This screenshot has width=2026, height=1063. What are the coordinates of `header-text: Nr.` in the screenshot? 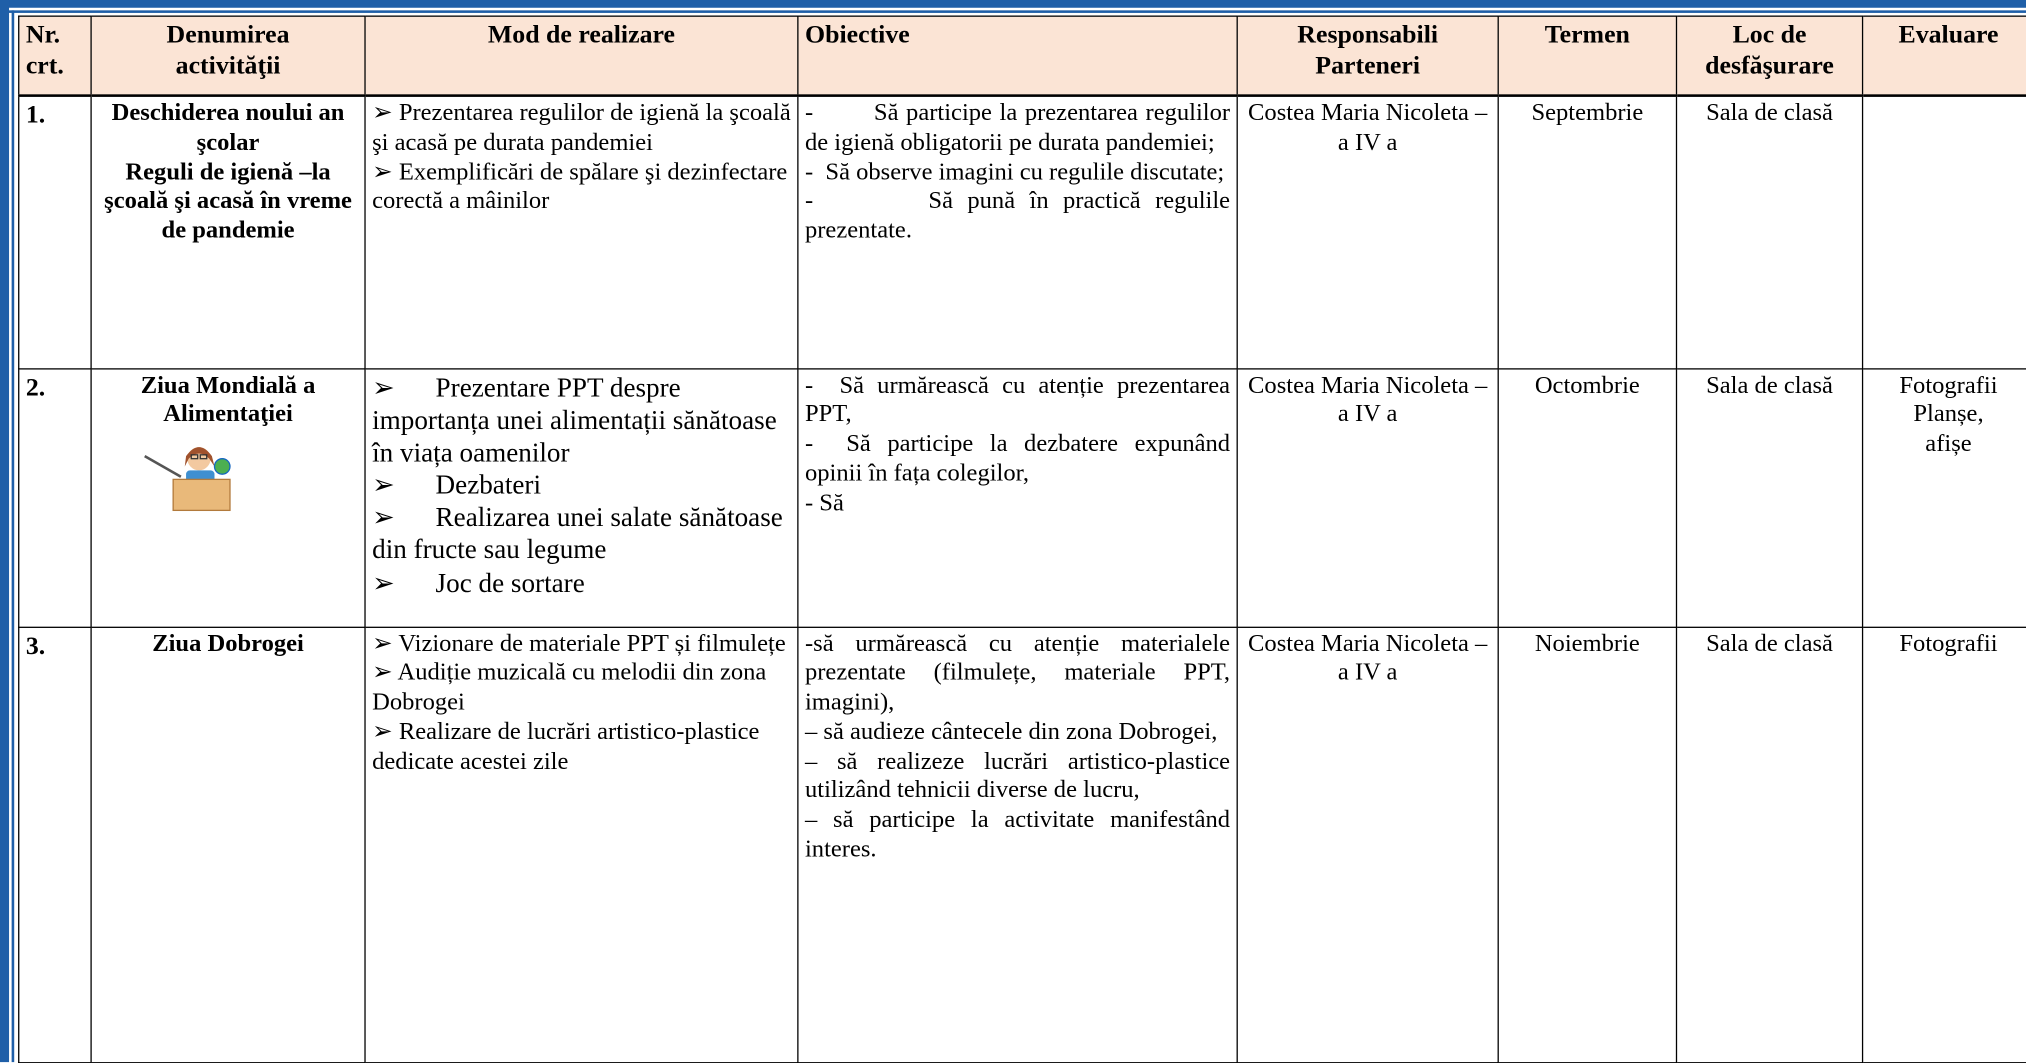 It's located at (43, 35).